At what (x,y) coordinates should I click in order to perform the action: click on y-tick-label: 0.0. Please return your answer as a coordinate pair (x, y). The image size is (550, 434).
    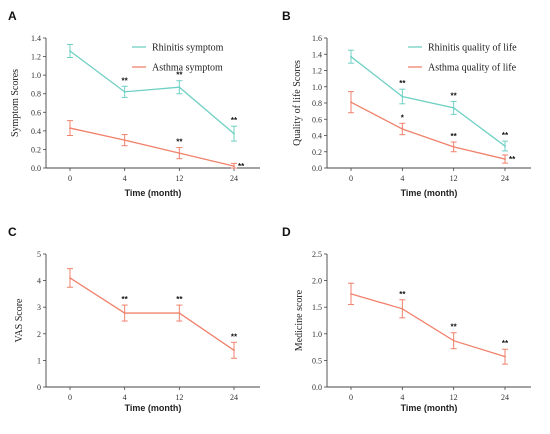
    Looking at the image, I should click on (36, 168).